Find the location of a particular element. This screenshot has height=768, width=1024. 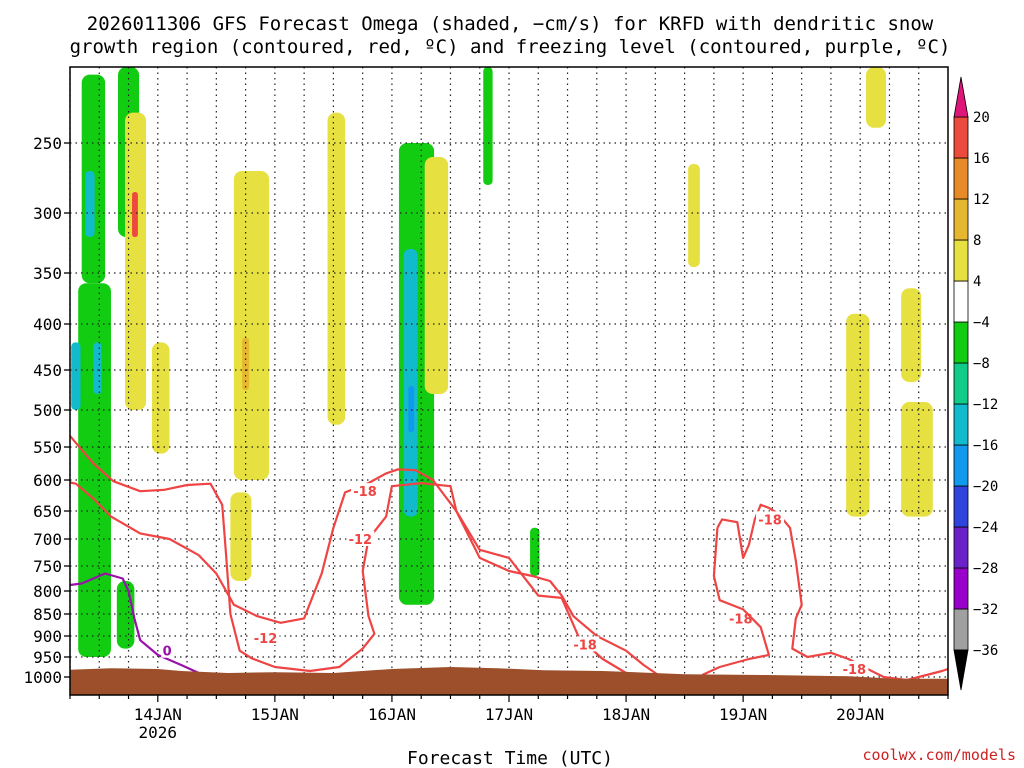

y-tick-label: 800 is located at coordinates (47, 591).